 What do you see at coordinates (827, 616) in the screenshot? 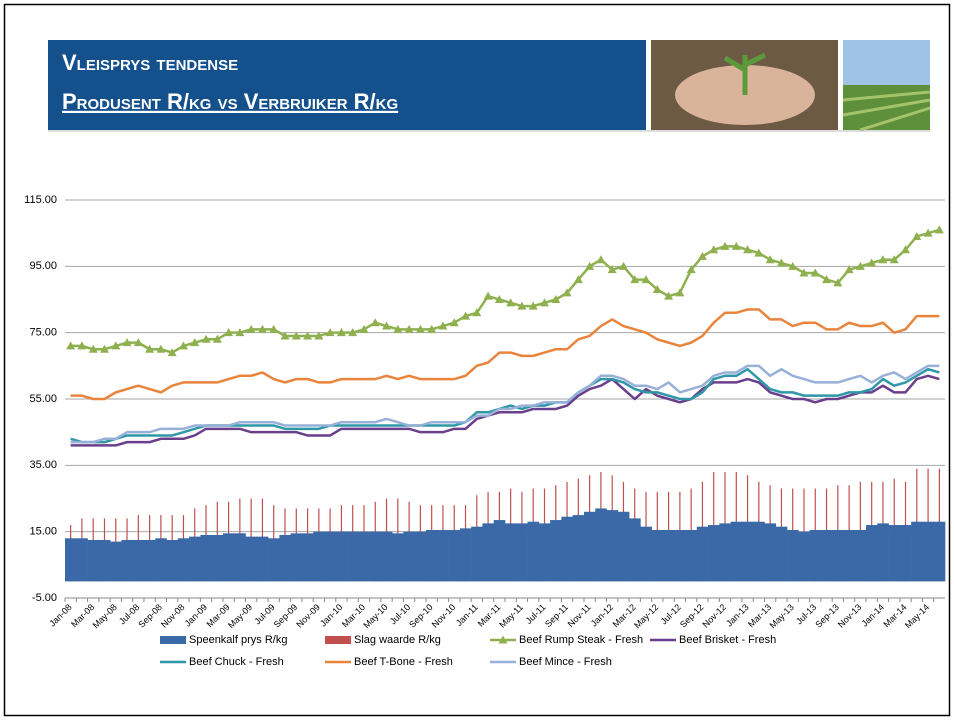
I see `x-tick-label: Sep-13` at bounding box center [827, 616].